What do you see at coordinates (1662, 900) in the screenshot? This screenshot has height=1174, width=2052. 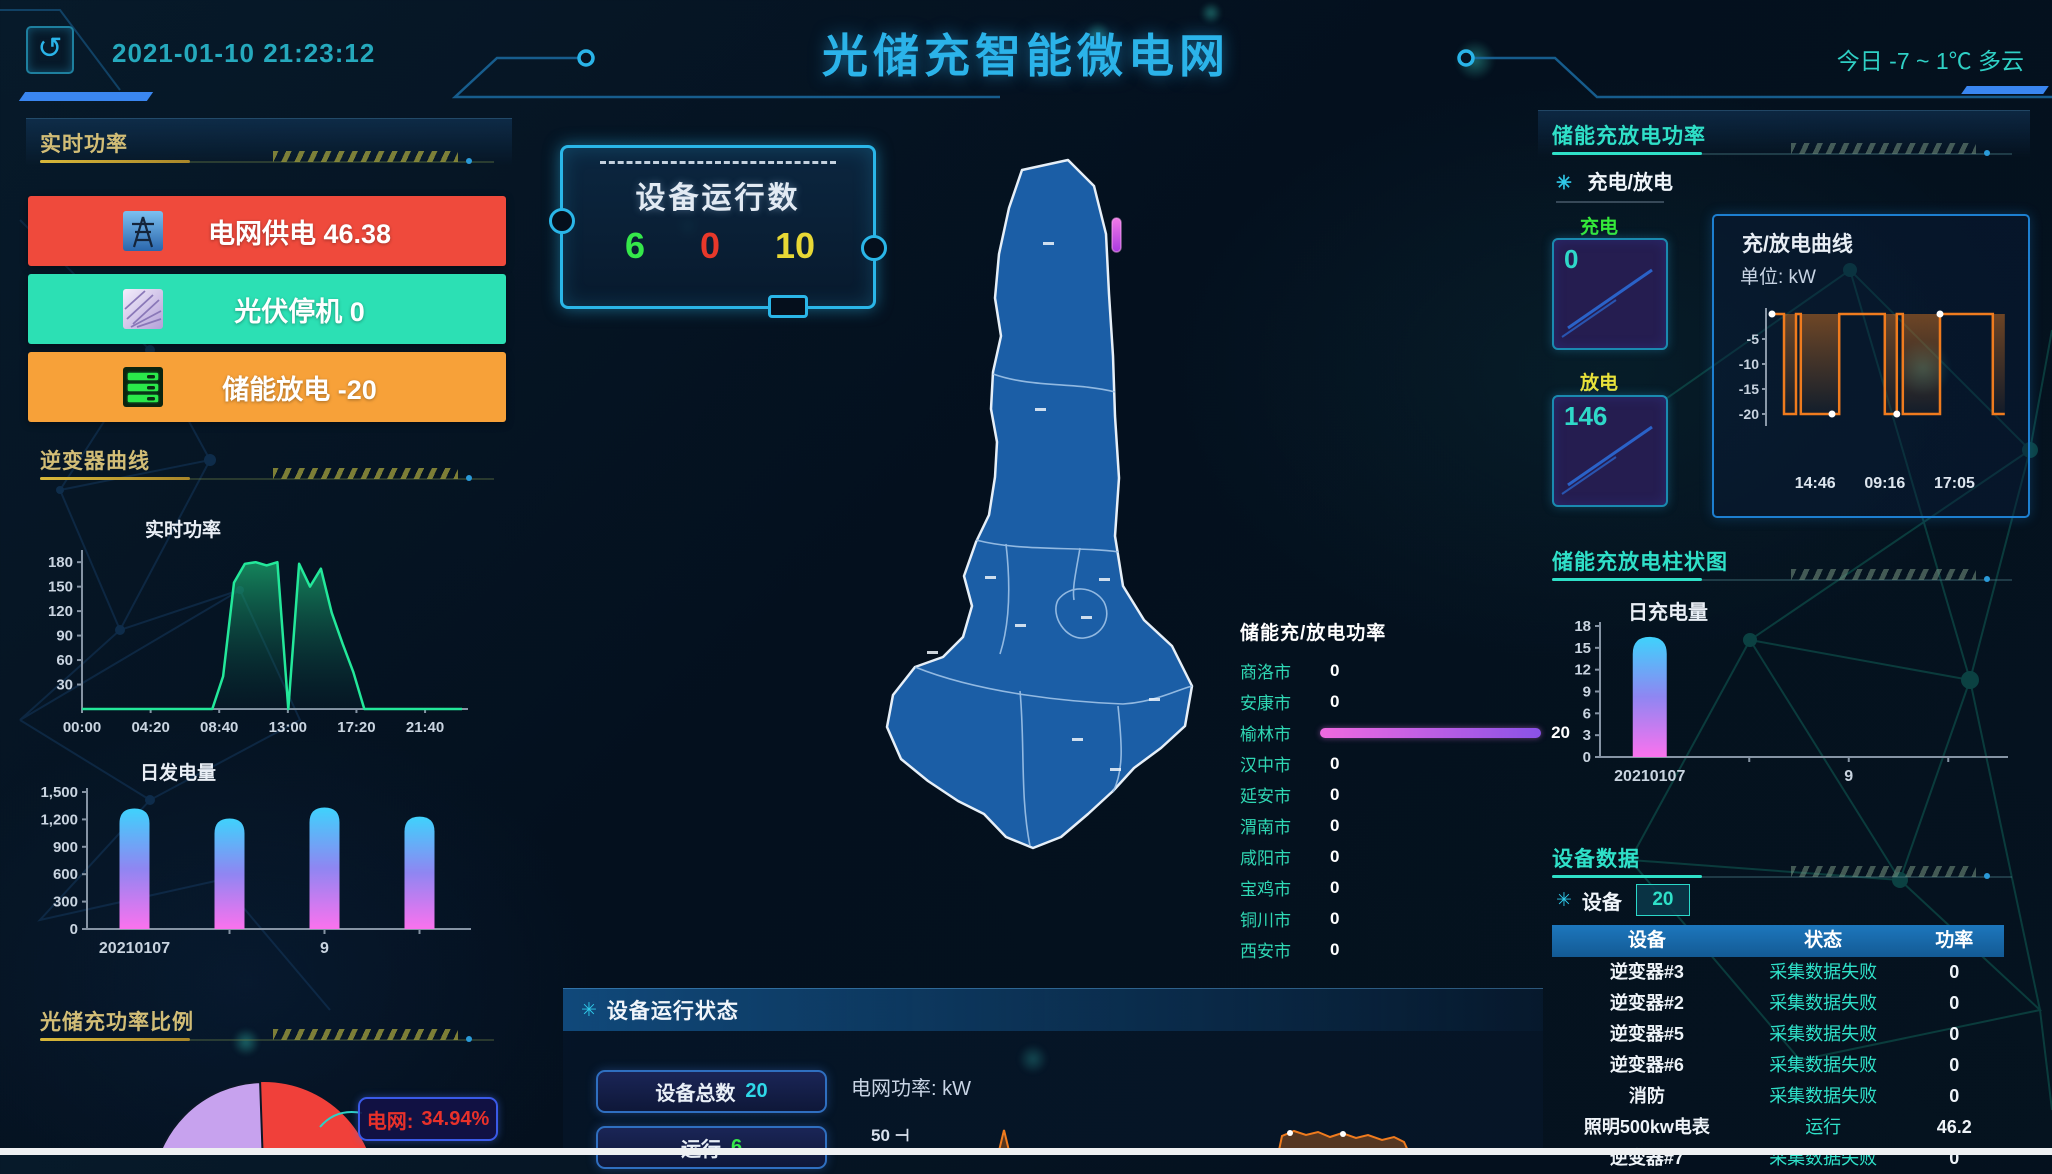 I see `device-count-badge: 20` at bounding box center [1662, 900].